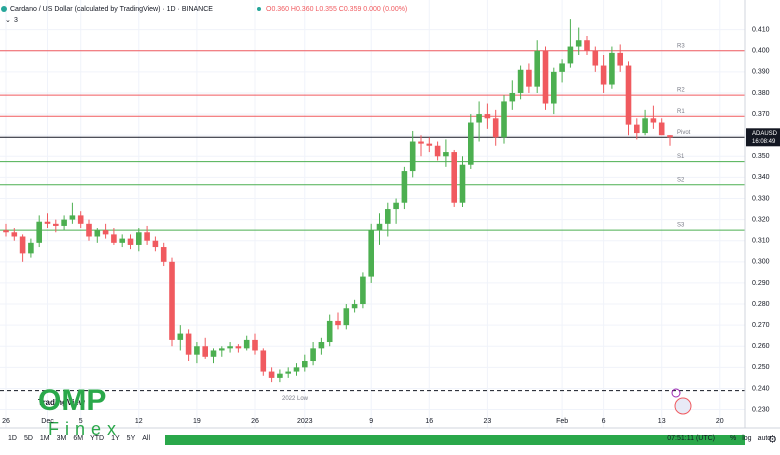 The width and height of the screenshot is (780, 455). I want to click on y-tick-label: 0.370, so click(761, 114).